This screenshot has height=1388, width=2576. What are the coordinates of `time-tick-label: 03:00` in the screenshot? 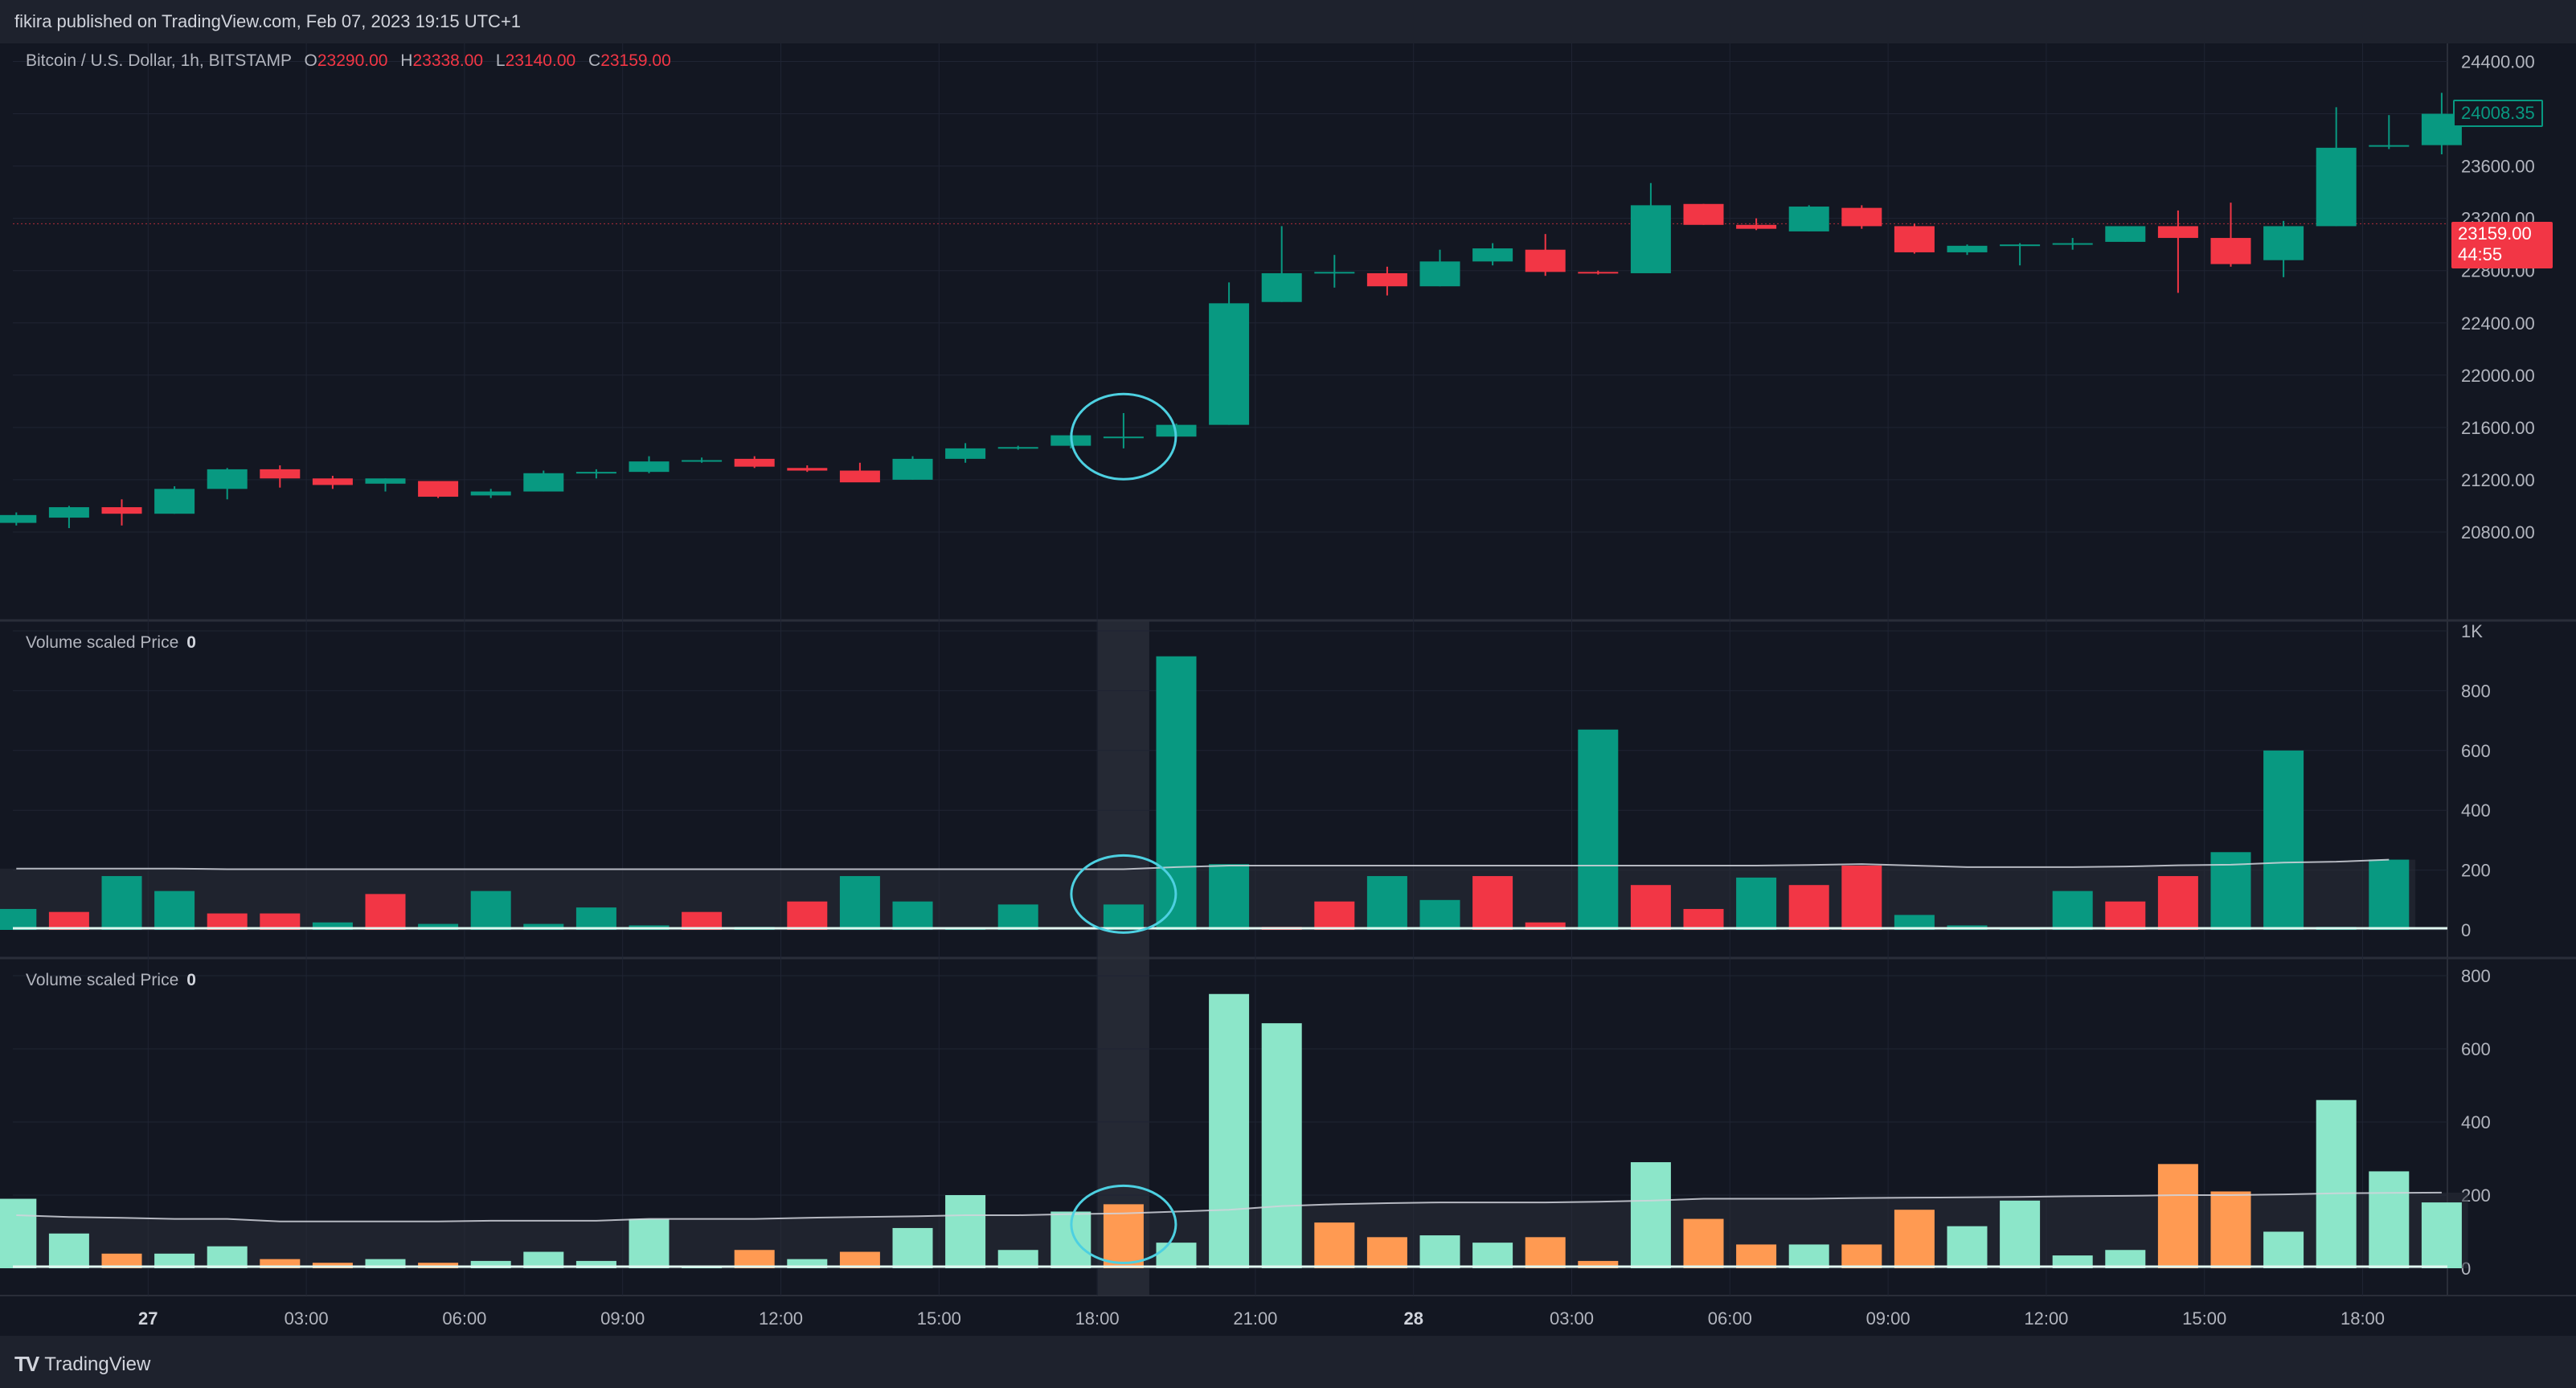 It's located at (1572, 1318).